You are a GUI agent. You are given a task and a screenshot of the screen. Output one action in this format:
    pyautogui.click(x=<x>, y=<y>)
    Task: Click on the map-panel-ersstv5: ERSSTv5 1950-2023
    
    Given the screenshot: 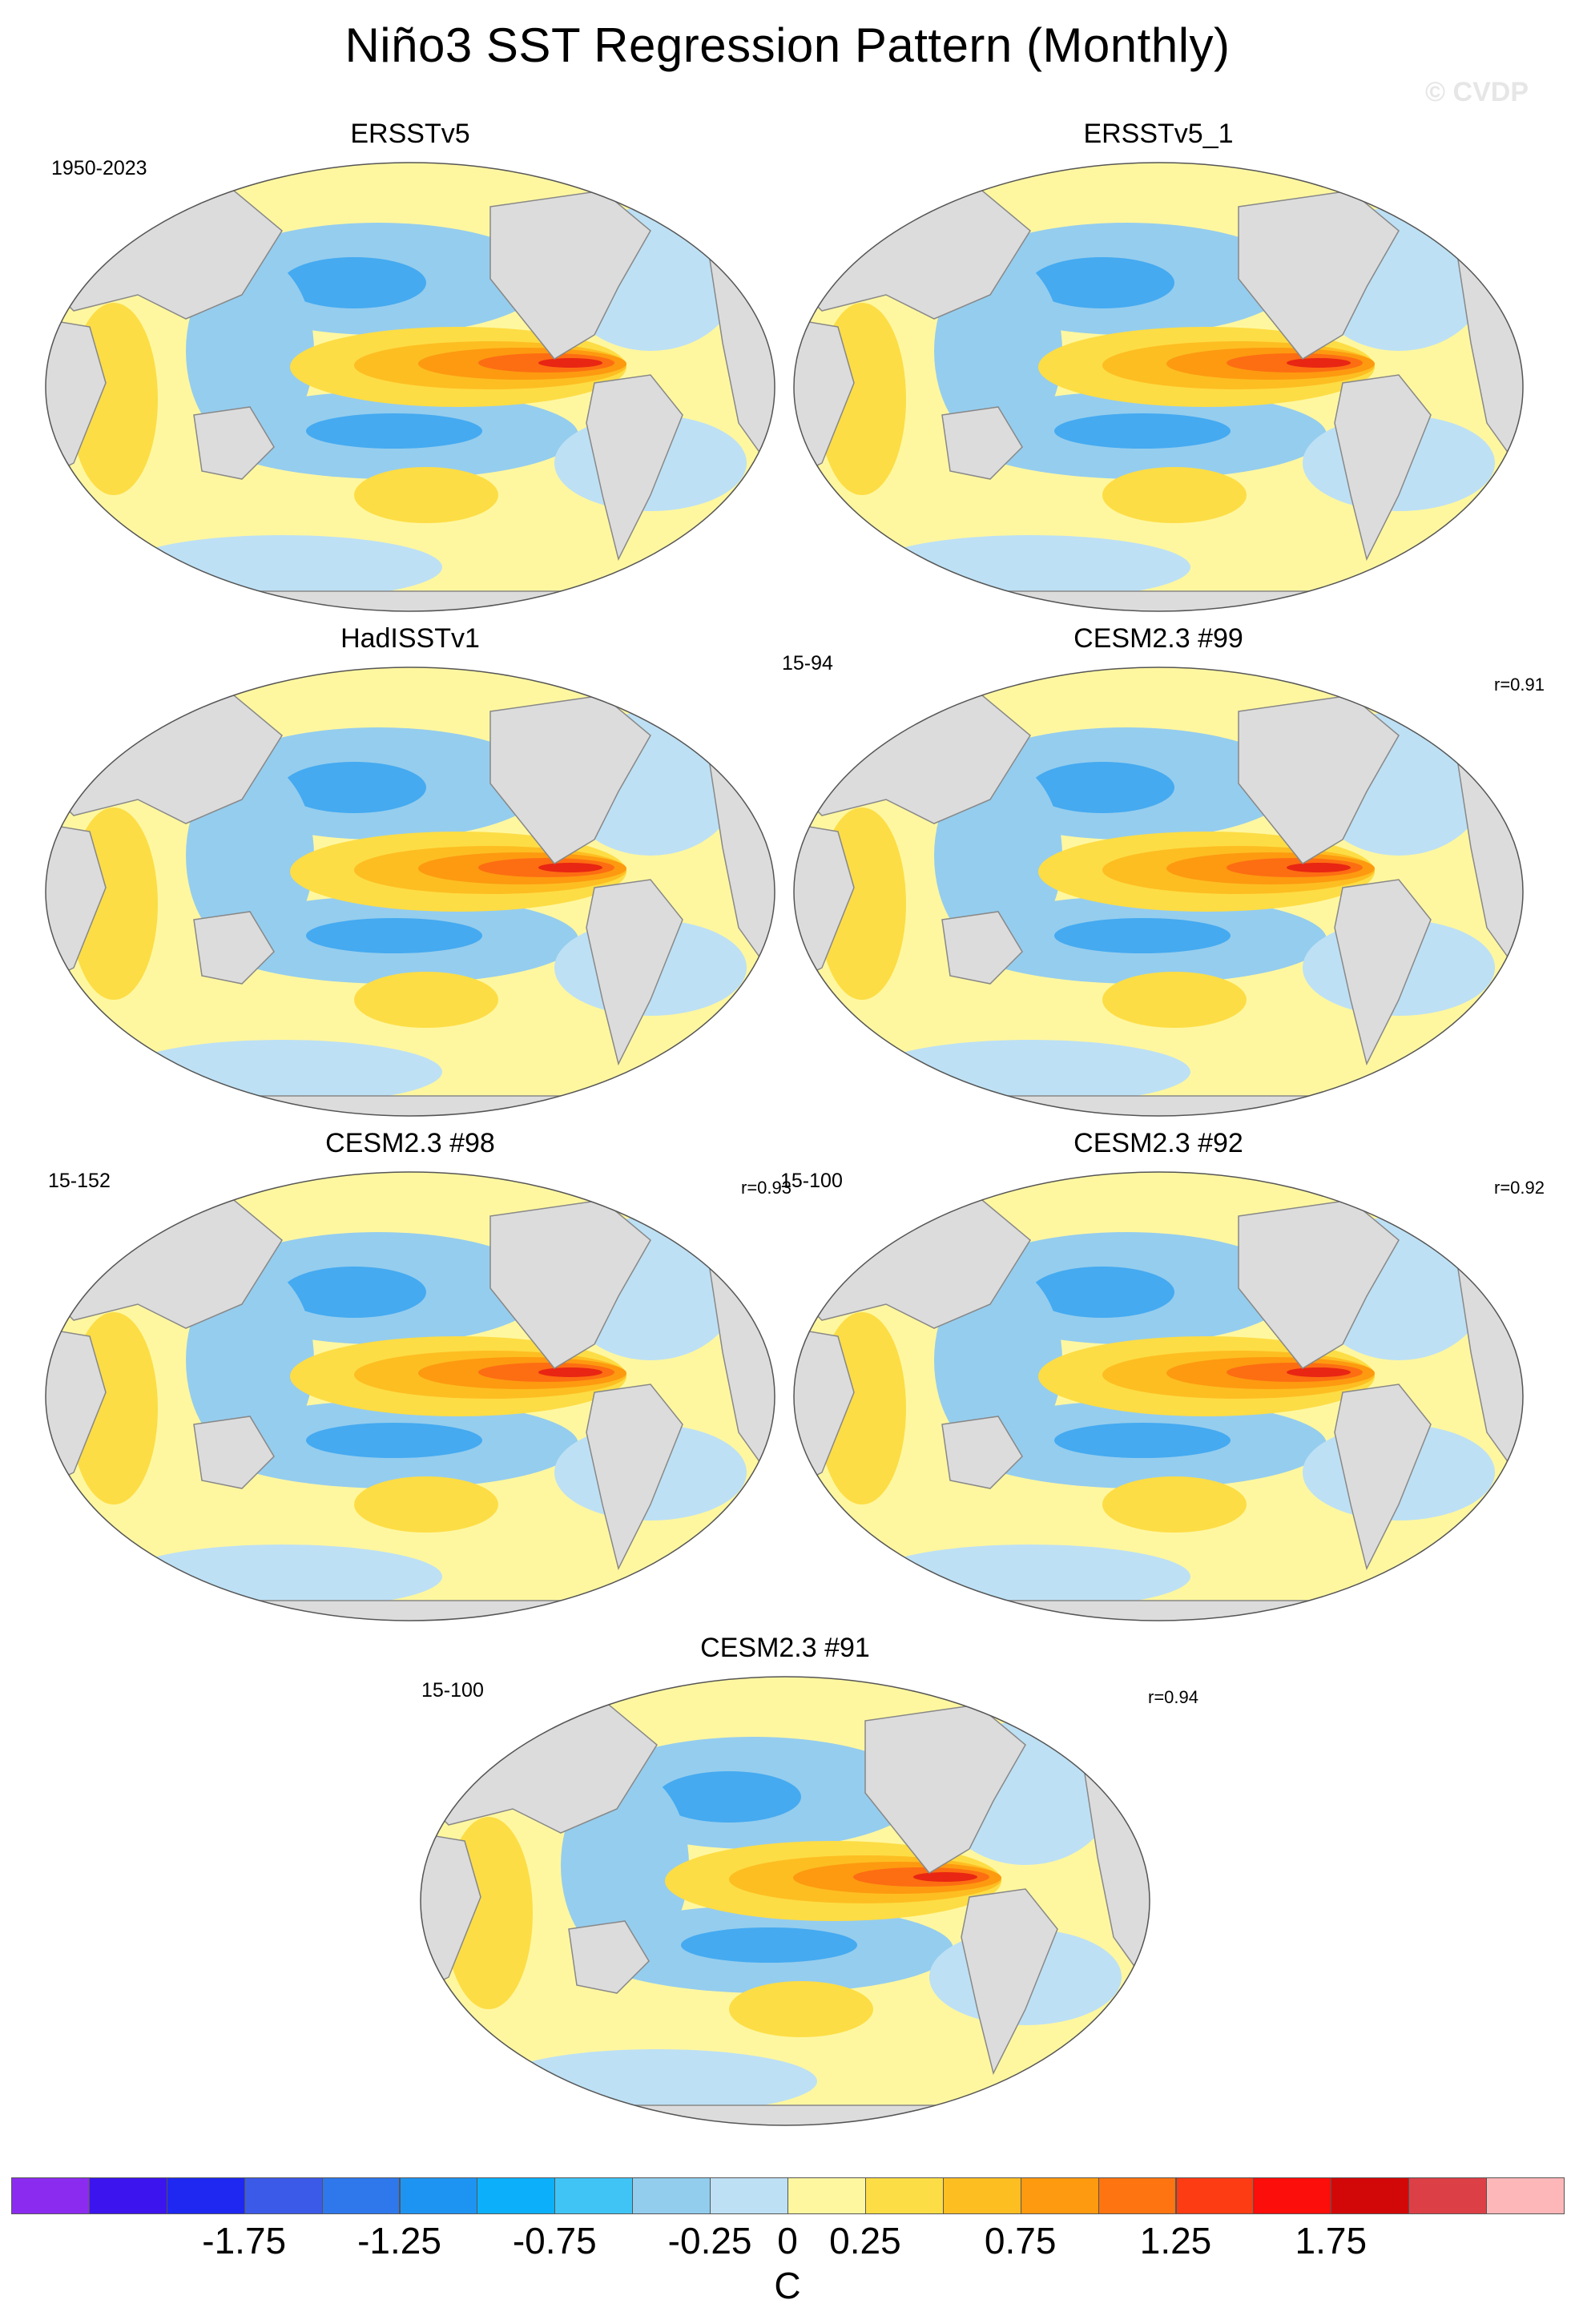 What is the action you would take?
    pyautogui.click(x=410, y=367)
    